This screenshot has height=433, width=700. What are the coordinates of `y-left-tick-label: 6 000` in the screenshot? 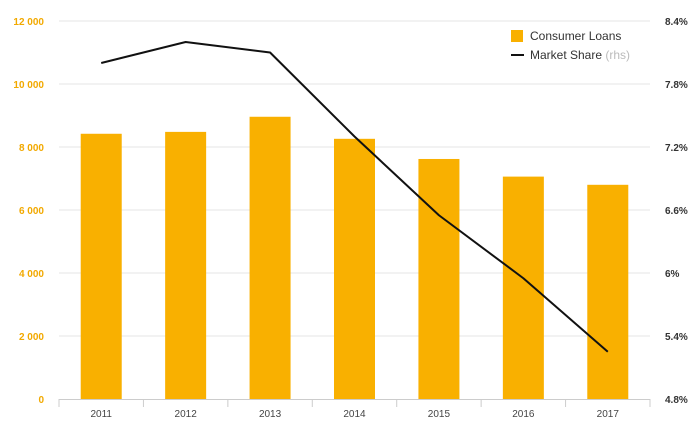 It's located at (31, 211).